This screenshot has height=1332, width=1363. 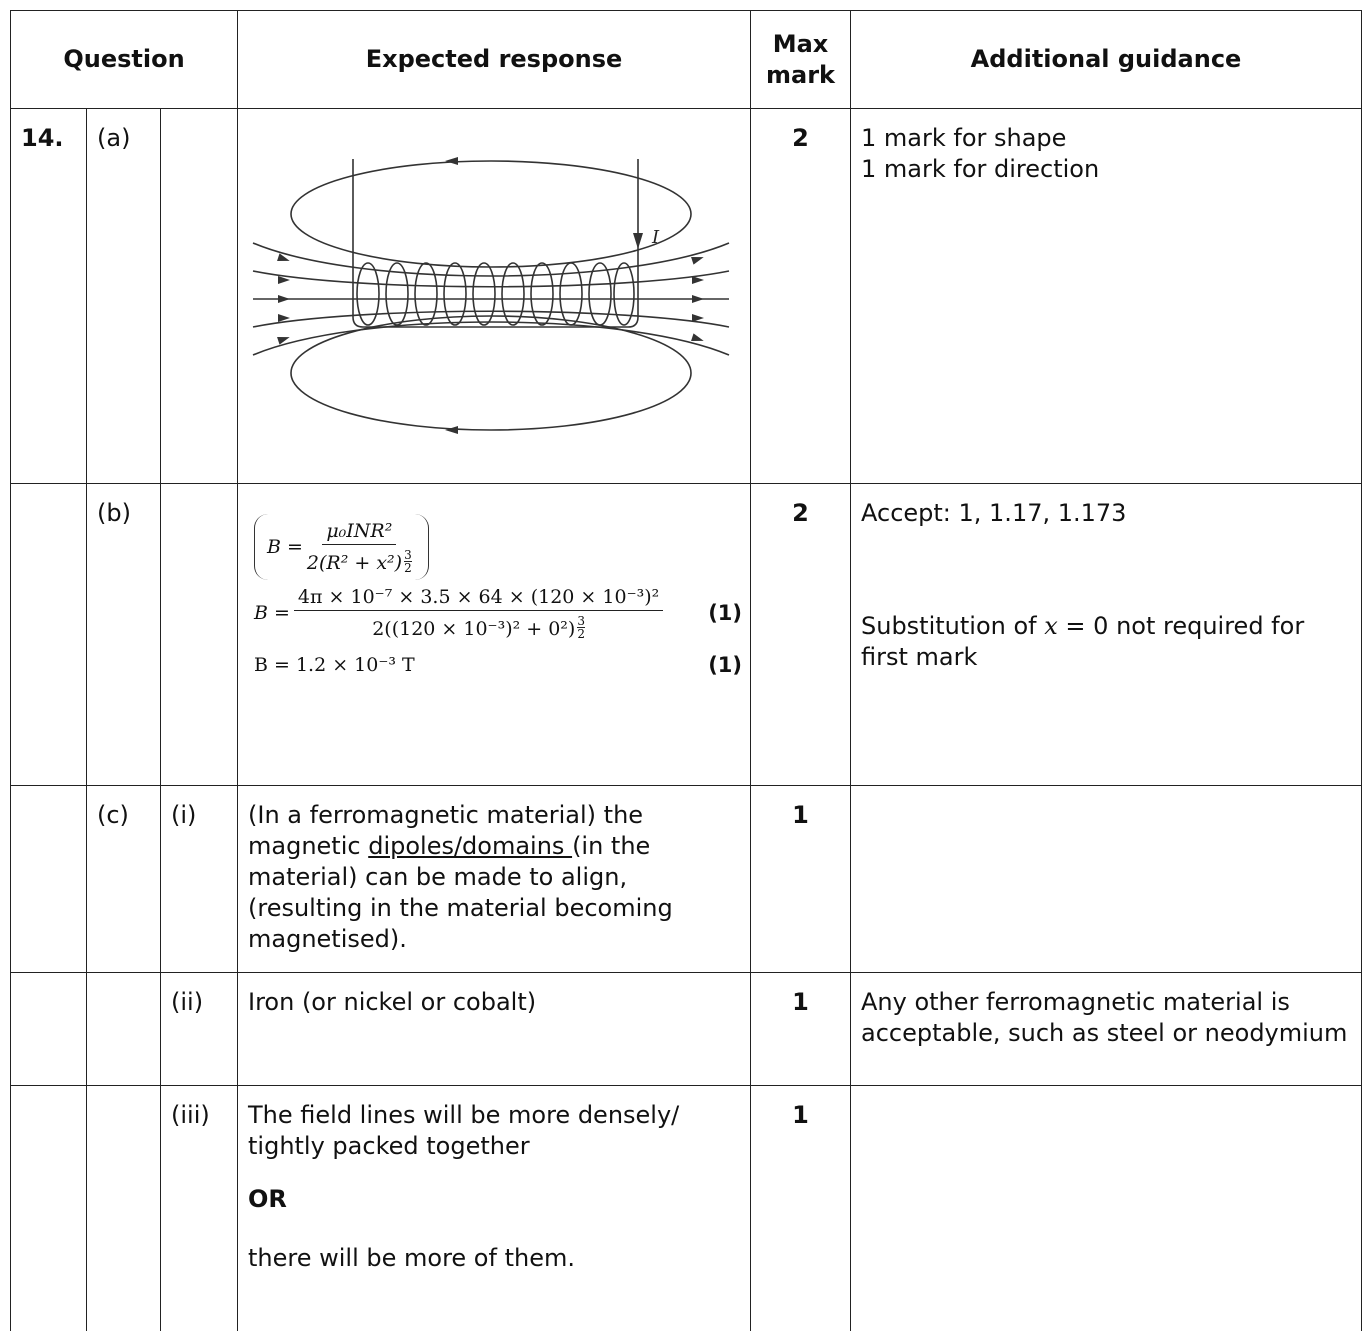 What do you see at coordinates (1051, 626) in the screenshot?
I see `variable: x` at bounding box center [1051, 626].